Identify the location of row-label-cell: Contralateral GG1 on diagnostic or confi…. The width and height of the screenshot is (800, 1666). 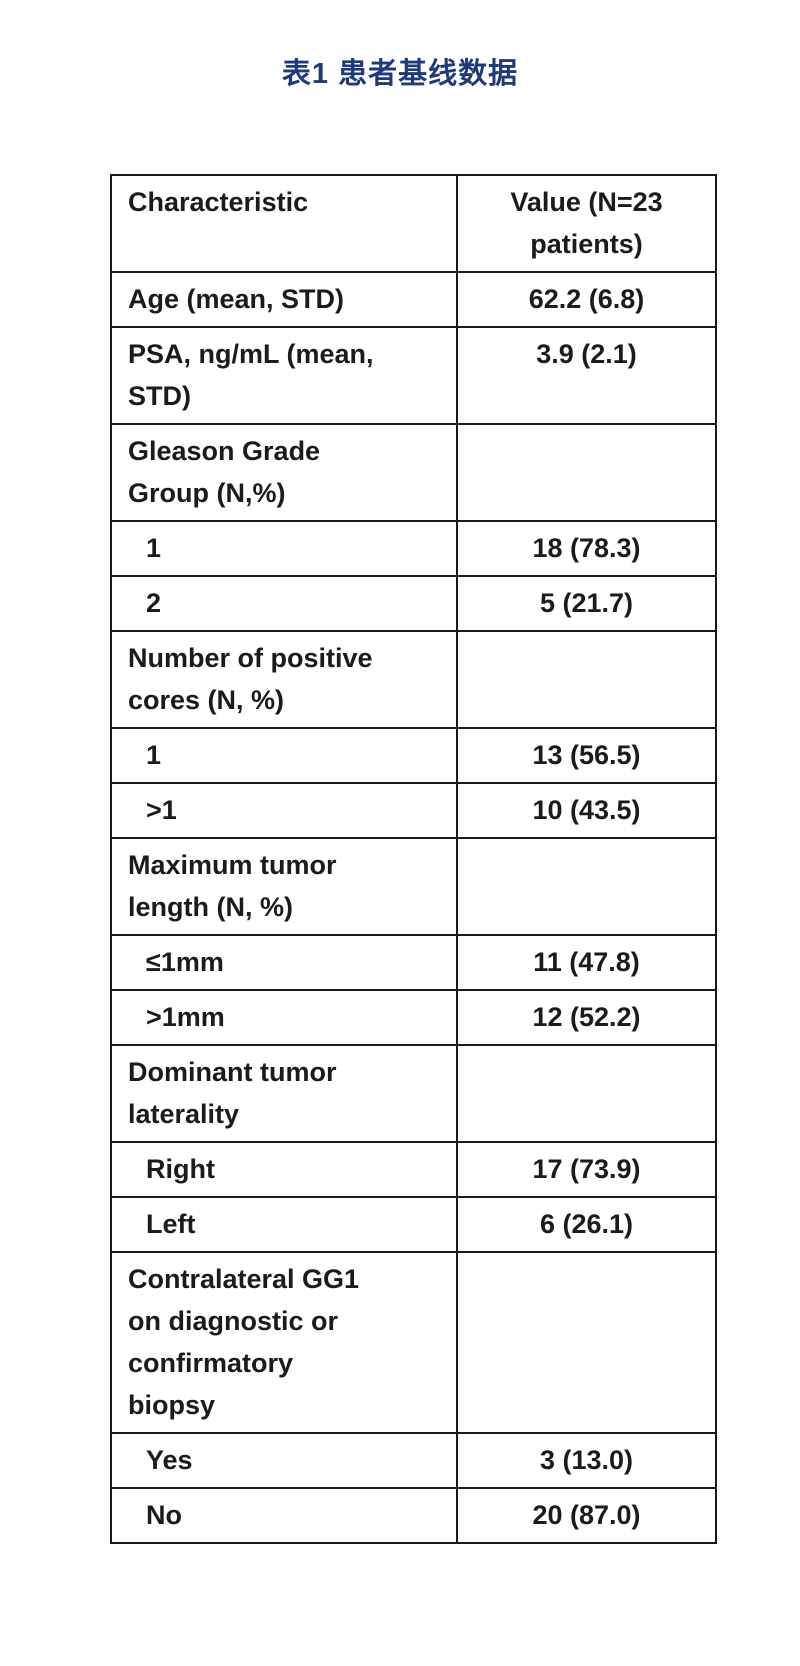
(284, 1342).